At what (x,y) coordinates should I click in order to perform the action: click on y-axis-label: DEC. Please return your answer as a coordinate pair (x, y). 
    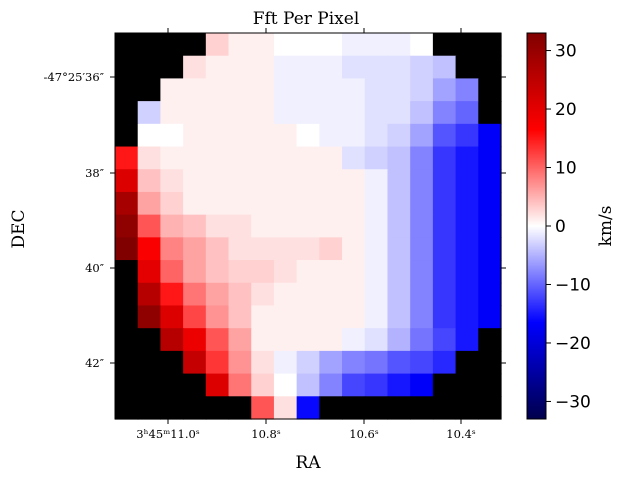
    Looking at the image, I should click on (19, 228).